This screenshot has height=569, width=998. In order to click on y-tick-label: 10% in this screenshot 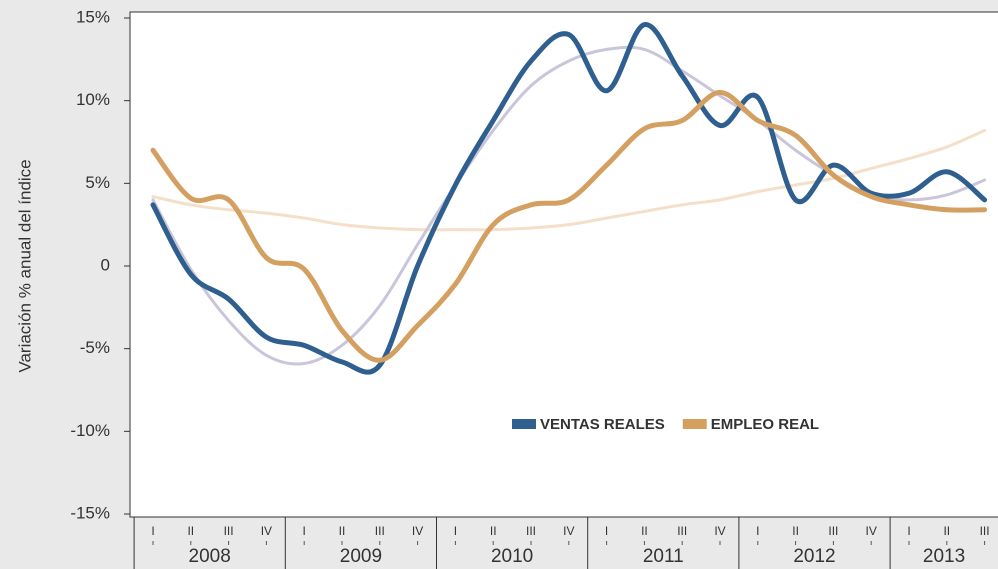, I will do `click(93, 99)`.